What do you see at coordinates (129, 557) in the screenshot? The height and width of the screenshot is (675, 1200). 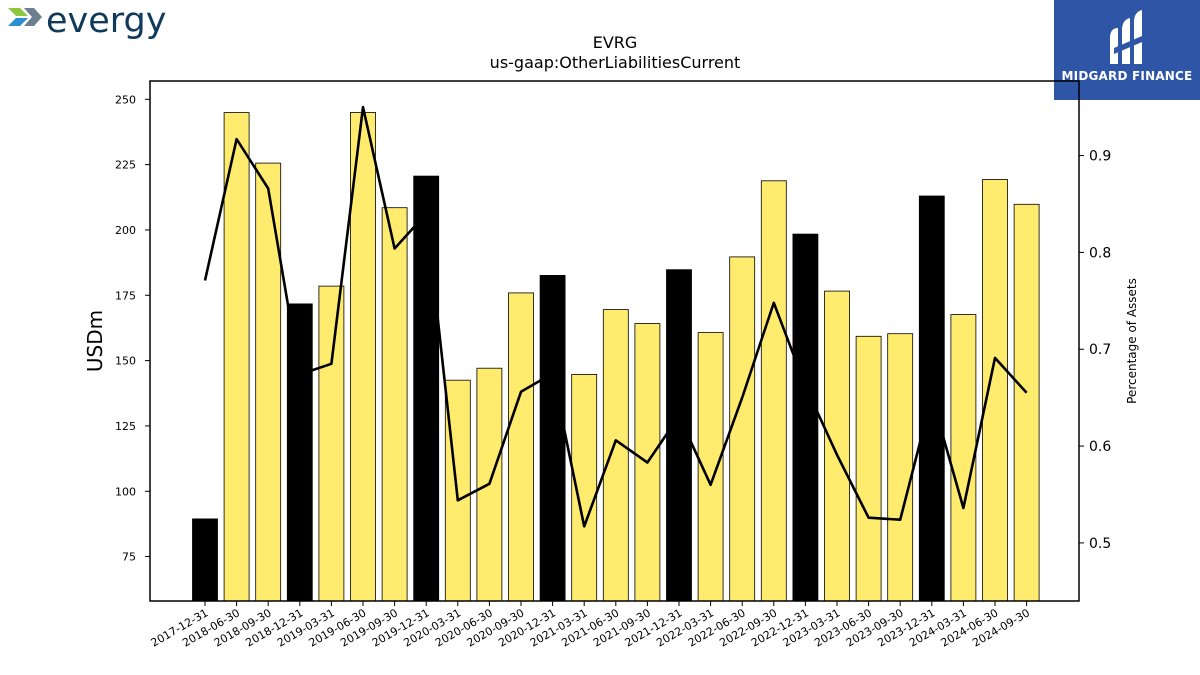 I see `y-tick-label: 75` at bounding box center [129, 557].